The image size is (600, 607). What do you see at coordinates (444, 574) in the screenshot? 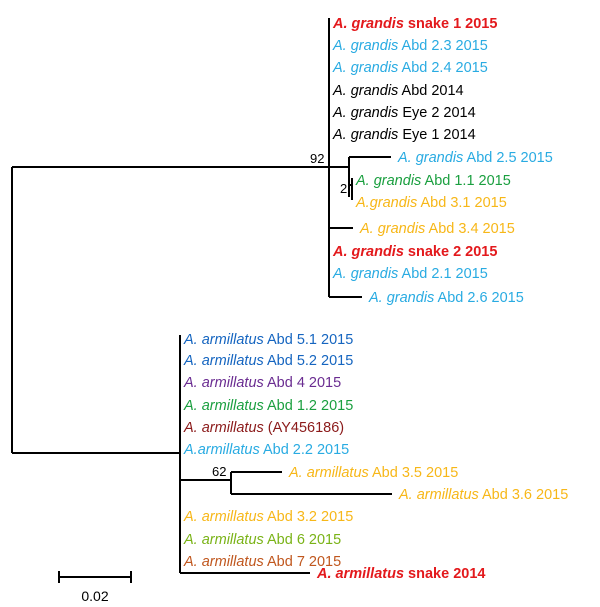
I see `taxon-detail: snake 2014` at bounding box center [444, 574].